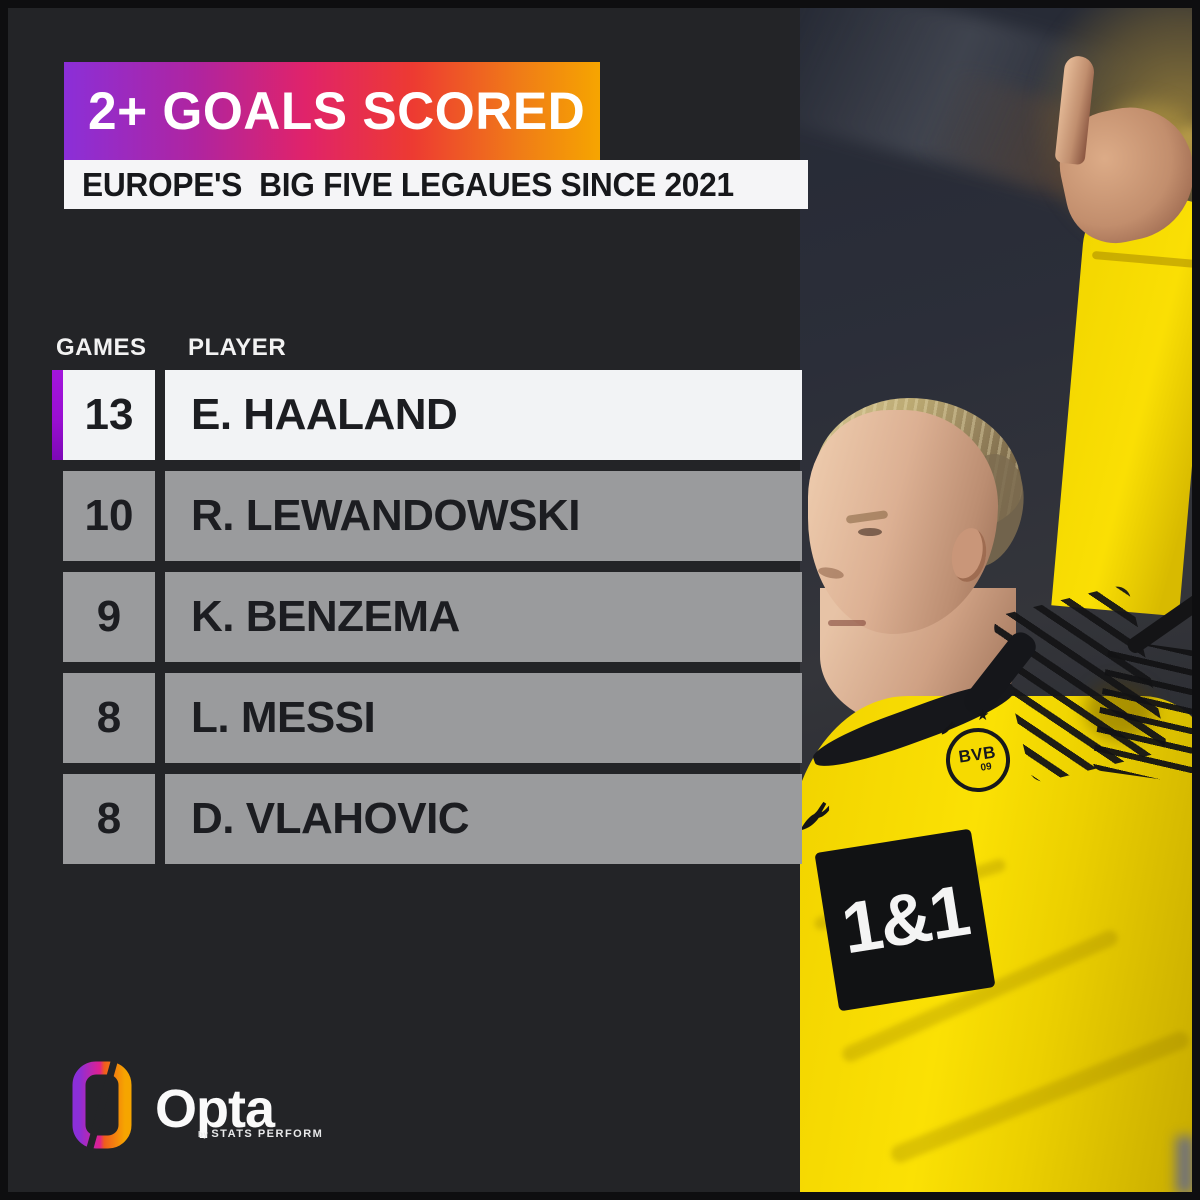 This screenshot has height=1200, width=1200. I want to click on subtitle-banner: EUROPE'S BIG FIVE LEGAUES SINCE 2021, so click(436, 184).